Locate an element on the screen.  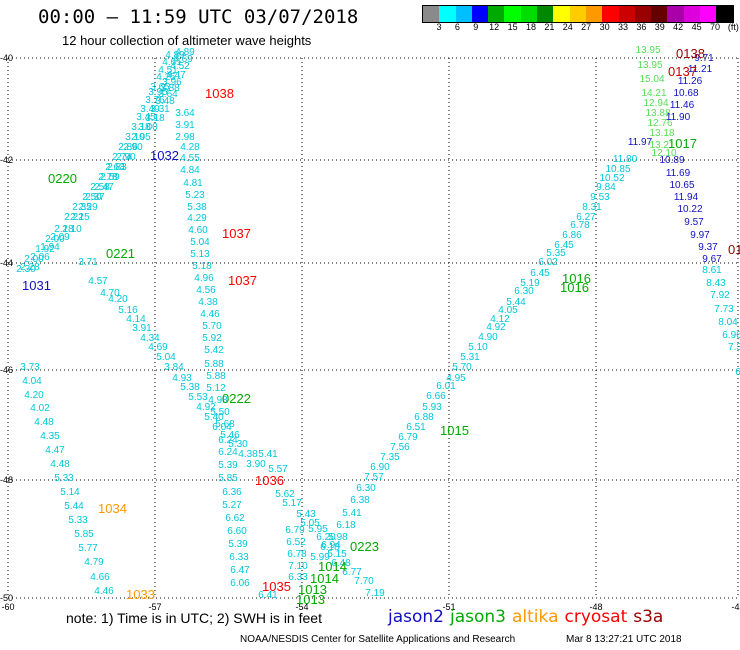
wave-height-value: 3.88 is located at coordinates (170, 88).